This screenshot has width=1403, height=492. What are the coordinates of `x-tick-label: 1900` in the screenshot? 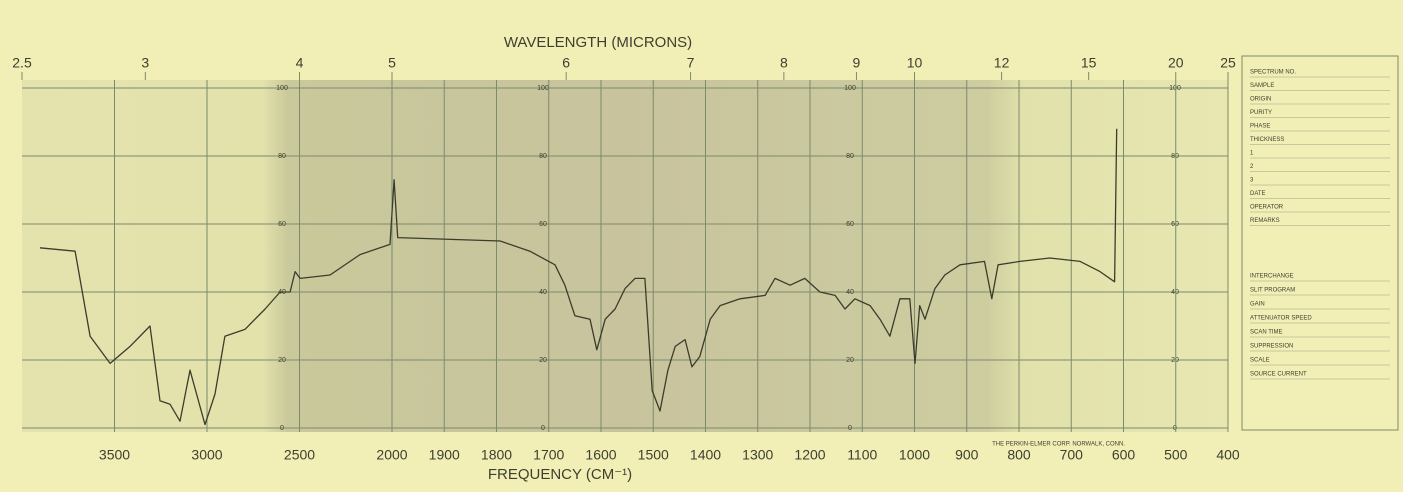 It's located at (444, 455).